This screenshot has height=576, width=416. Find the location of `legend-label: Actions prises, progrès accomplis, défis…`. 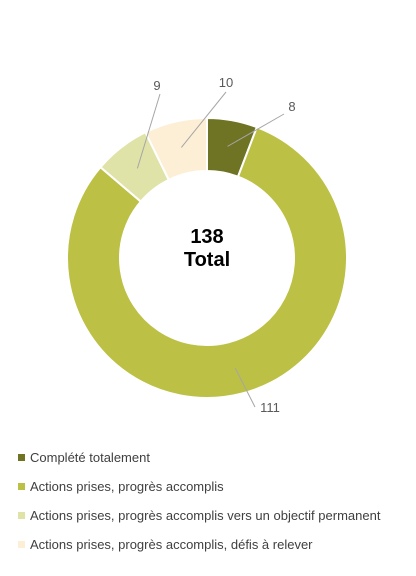

legend-label: Actions prises, progrès accomplis, défis… is located at coordinates (171, 544).